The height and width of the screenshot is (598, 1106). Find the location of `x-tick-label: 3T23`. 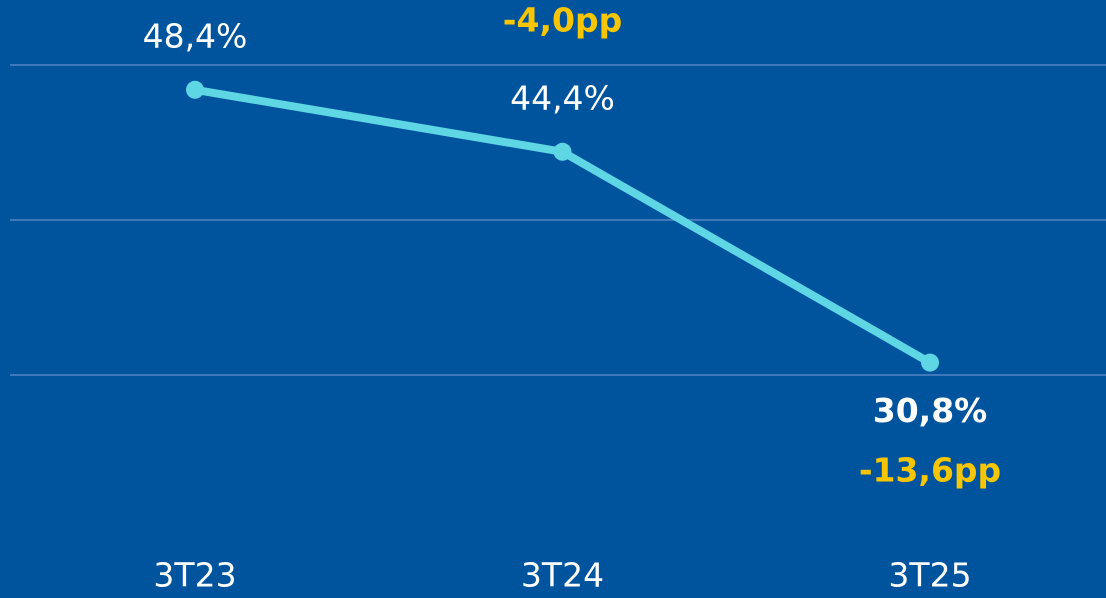

x-tick-label: 3T23 is located at coordinates (194, 575).